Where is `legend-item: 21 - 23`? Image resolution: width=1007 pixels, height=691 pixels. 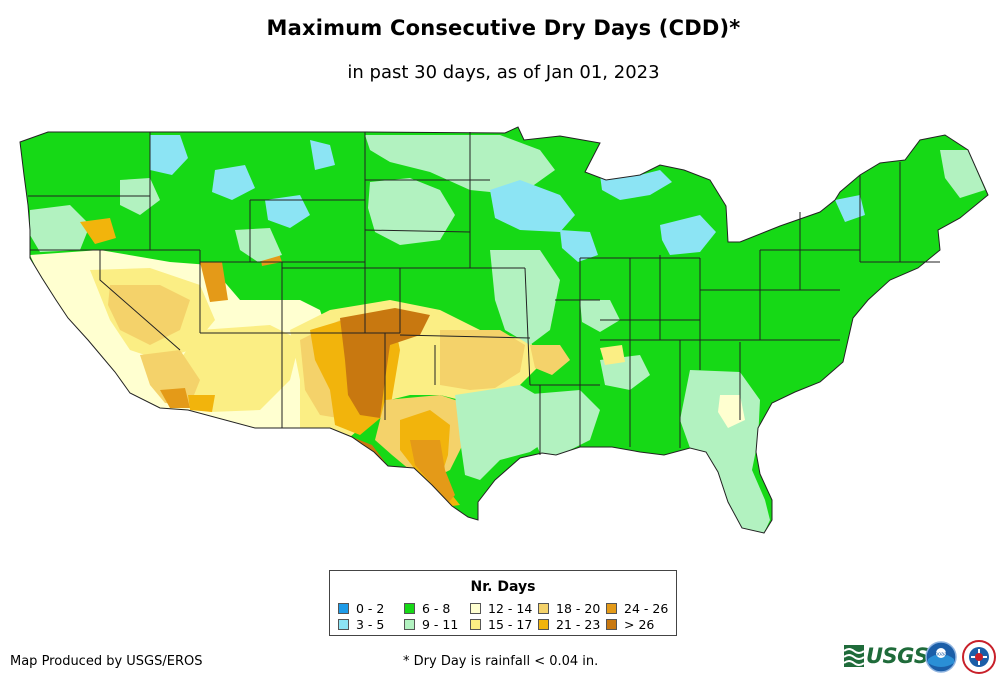
legend-item: 21 - 23 is located at coordinates (569, 625).